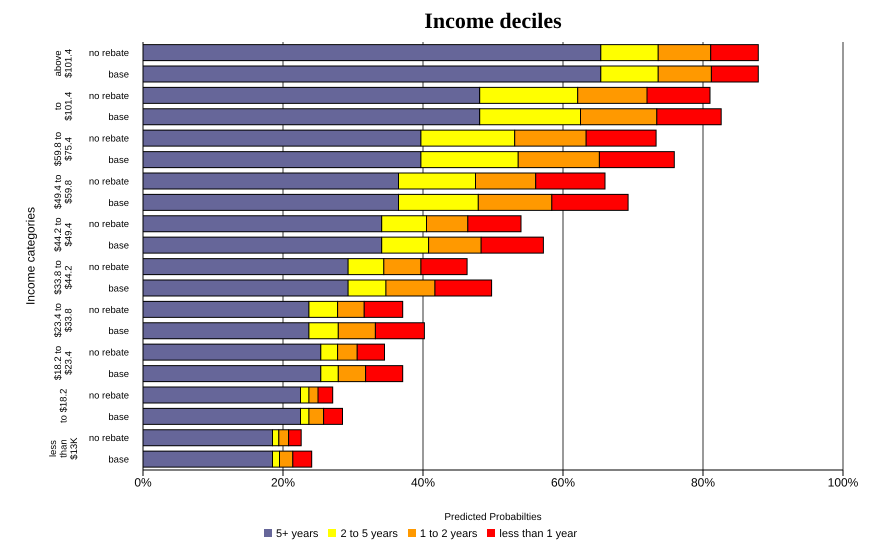 The image size is (875, 559). What do you see at coordinates (64, 405) in the screenshot?
I see `text: to $18.2` at bounding box center [64, 405].